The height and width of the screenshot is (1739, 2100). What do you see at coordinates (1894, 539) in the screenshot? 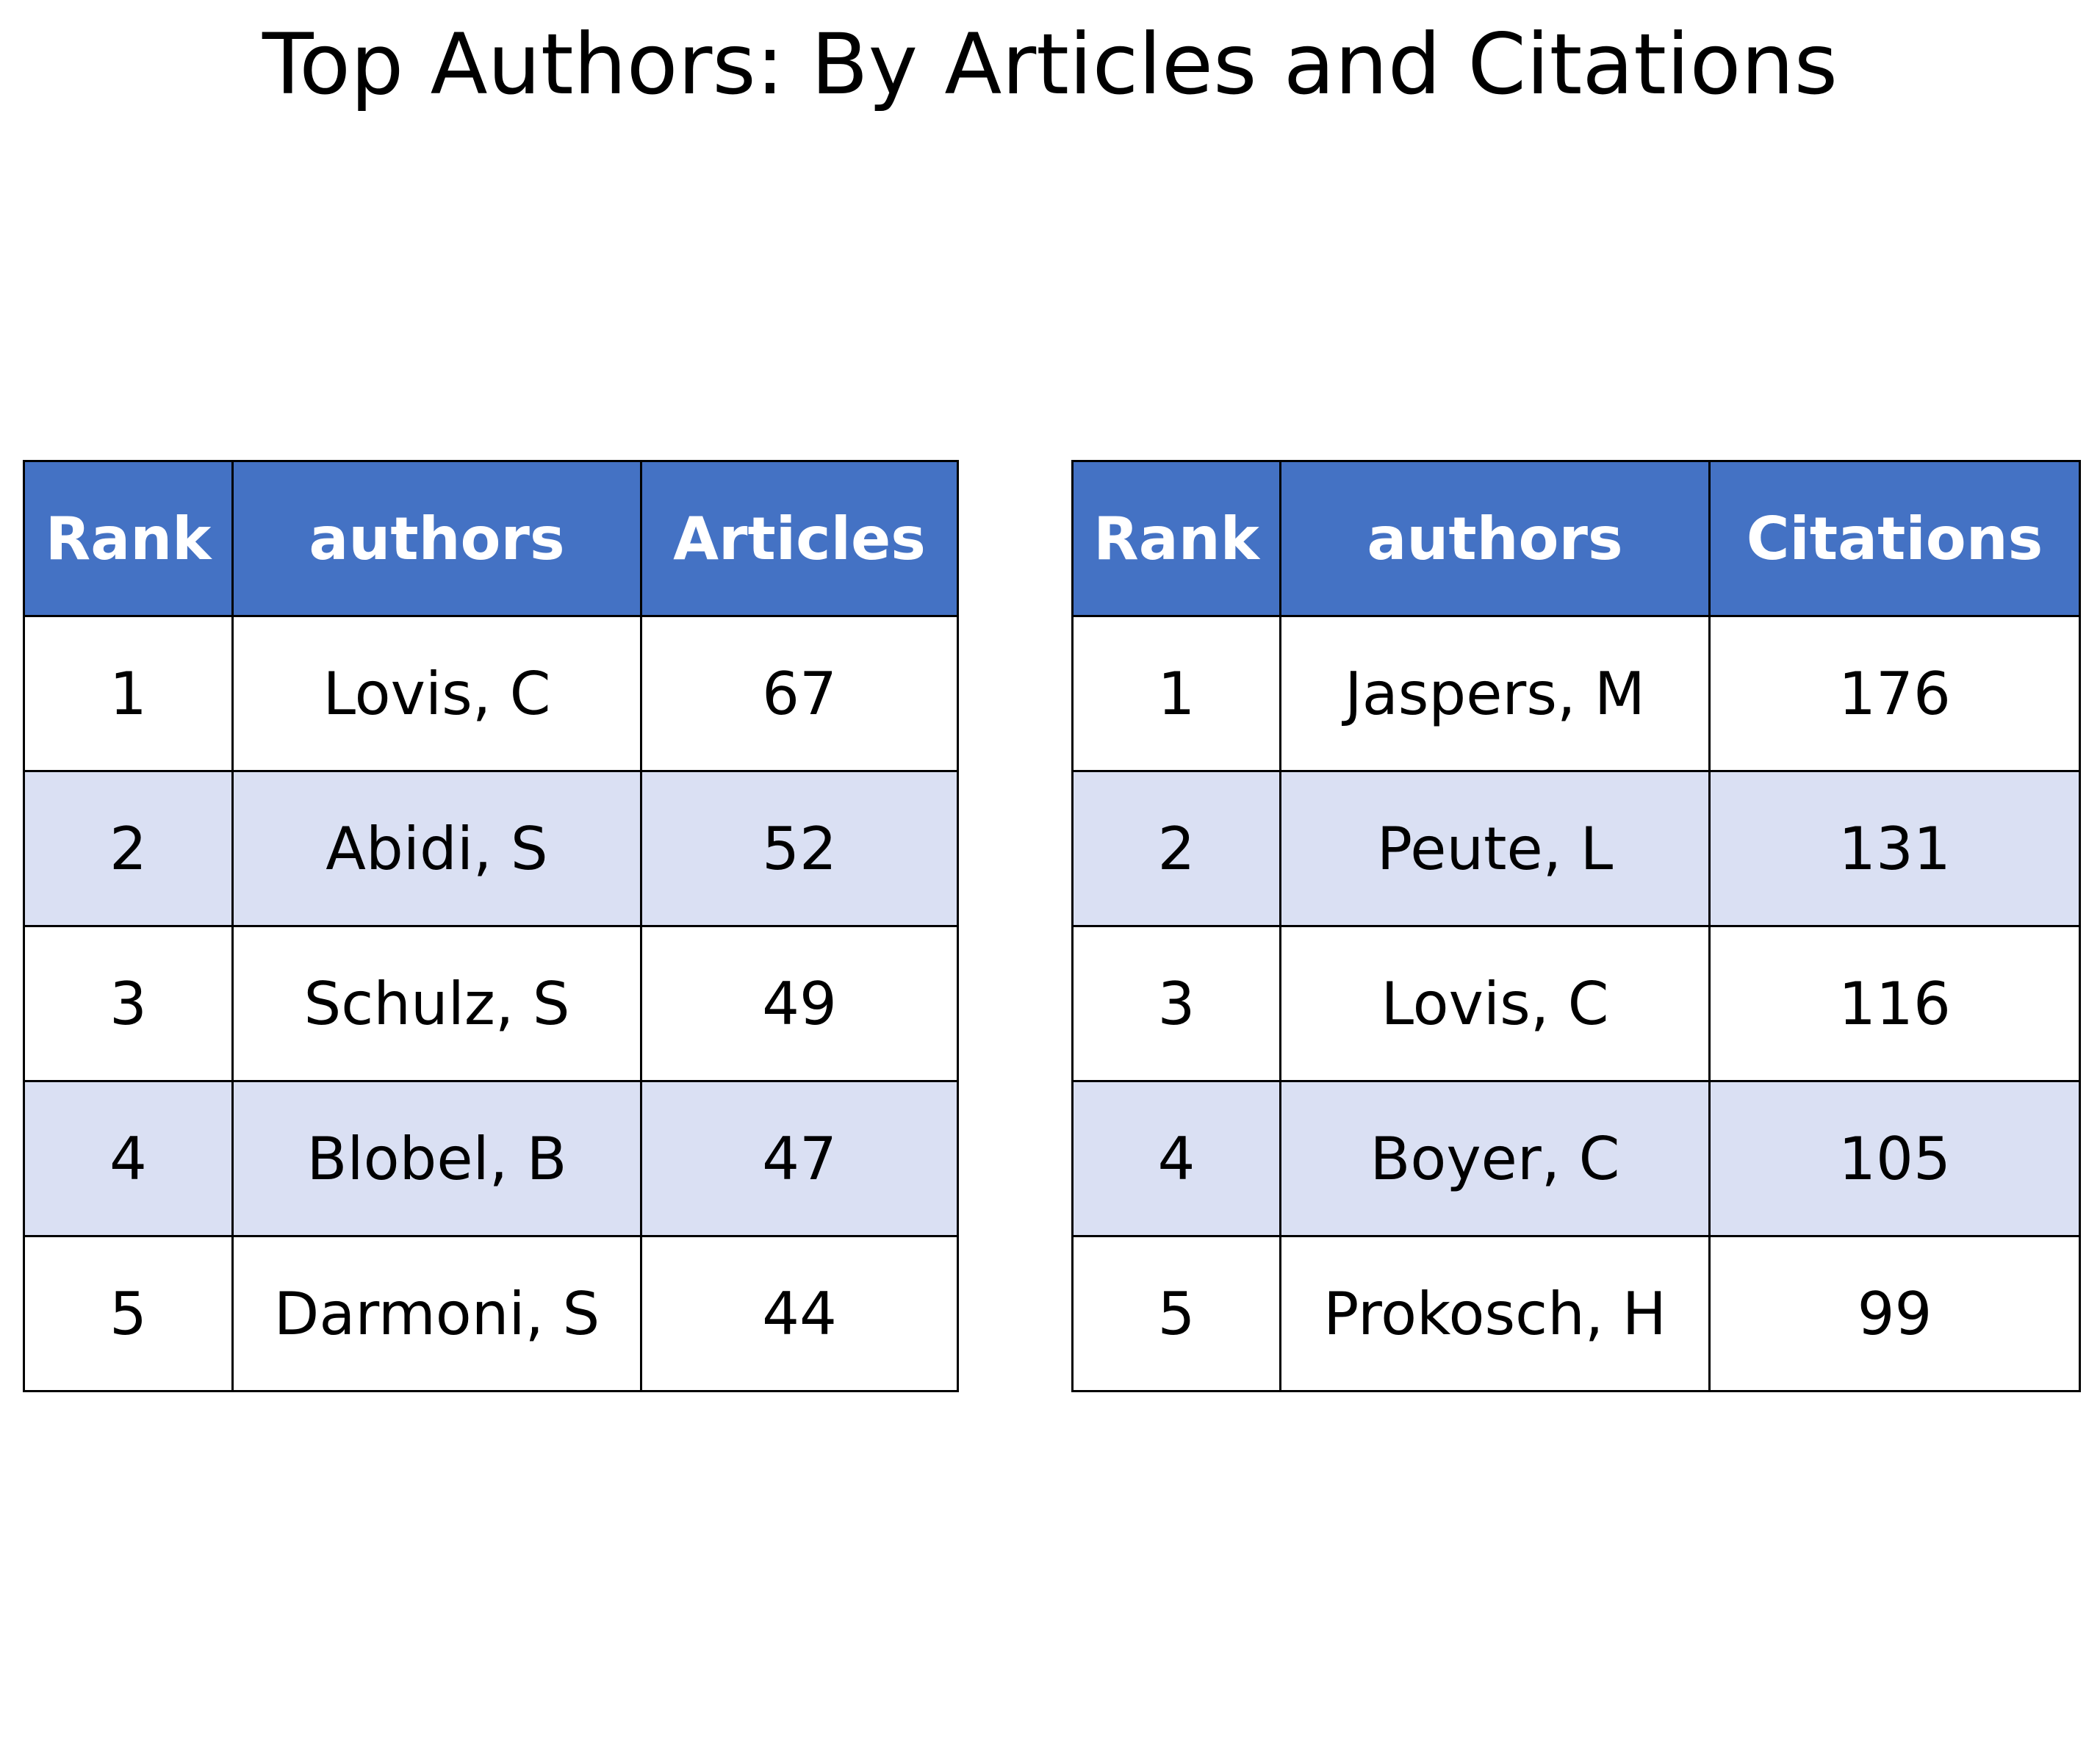
I see `column-header-citations: Citations` at bounding box center [1894, 539].